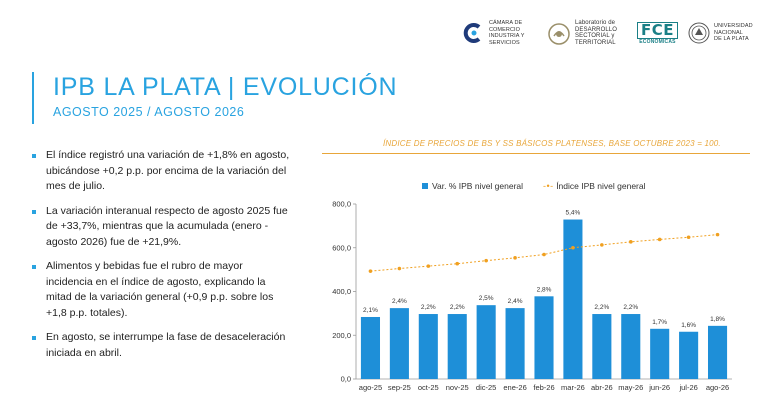 The width and height of the screenshot is (768, 416). What do you see at coordinates (559, 34) in the screenshot?
I see `anniversary-badge-icon` at bounding box center [559, 34].